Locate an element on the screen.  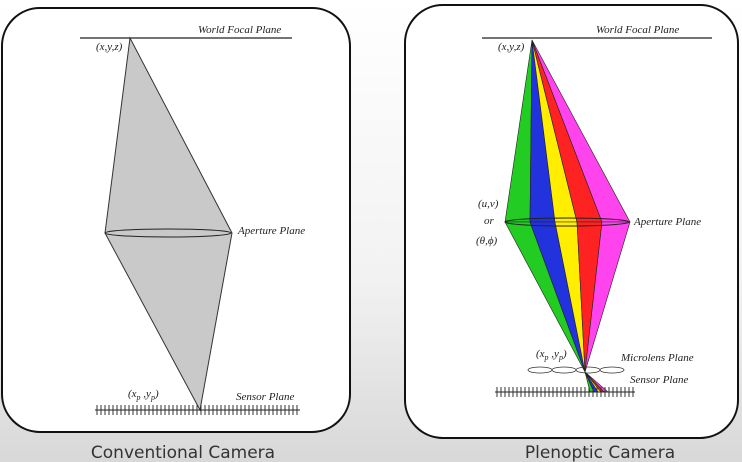
label: (u,v) is located at coordinates (488, 204).